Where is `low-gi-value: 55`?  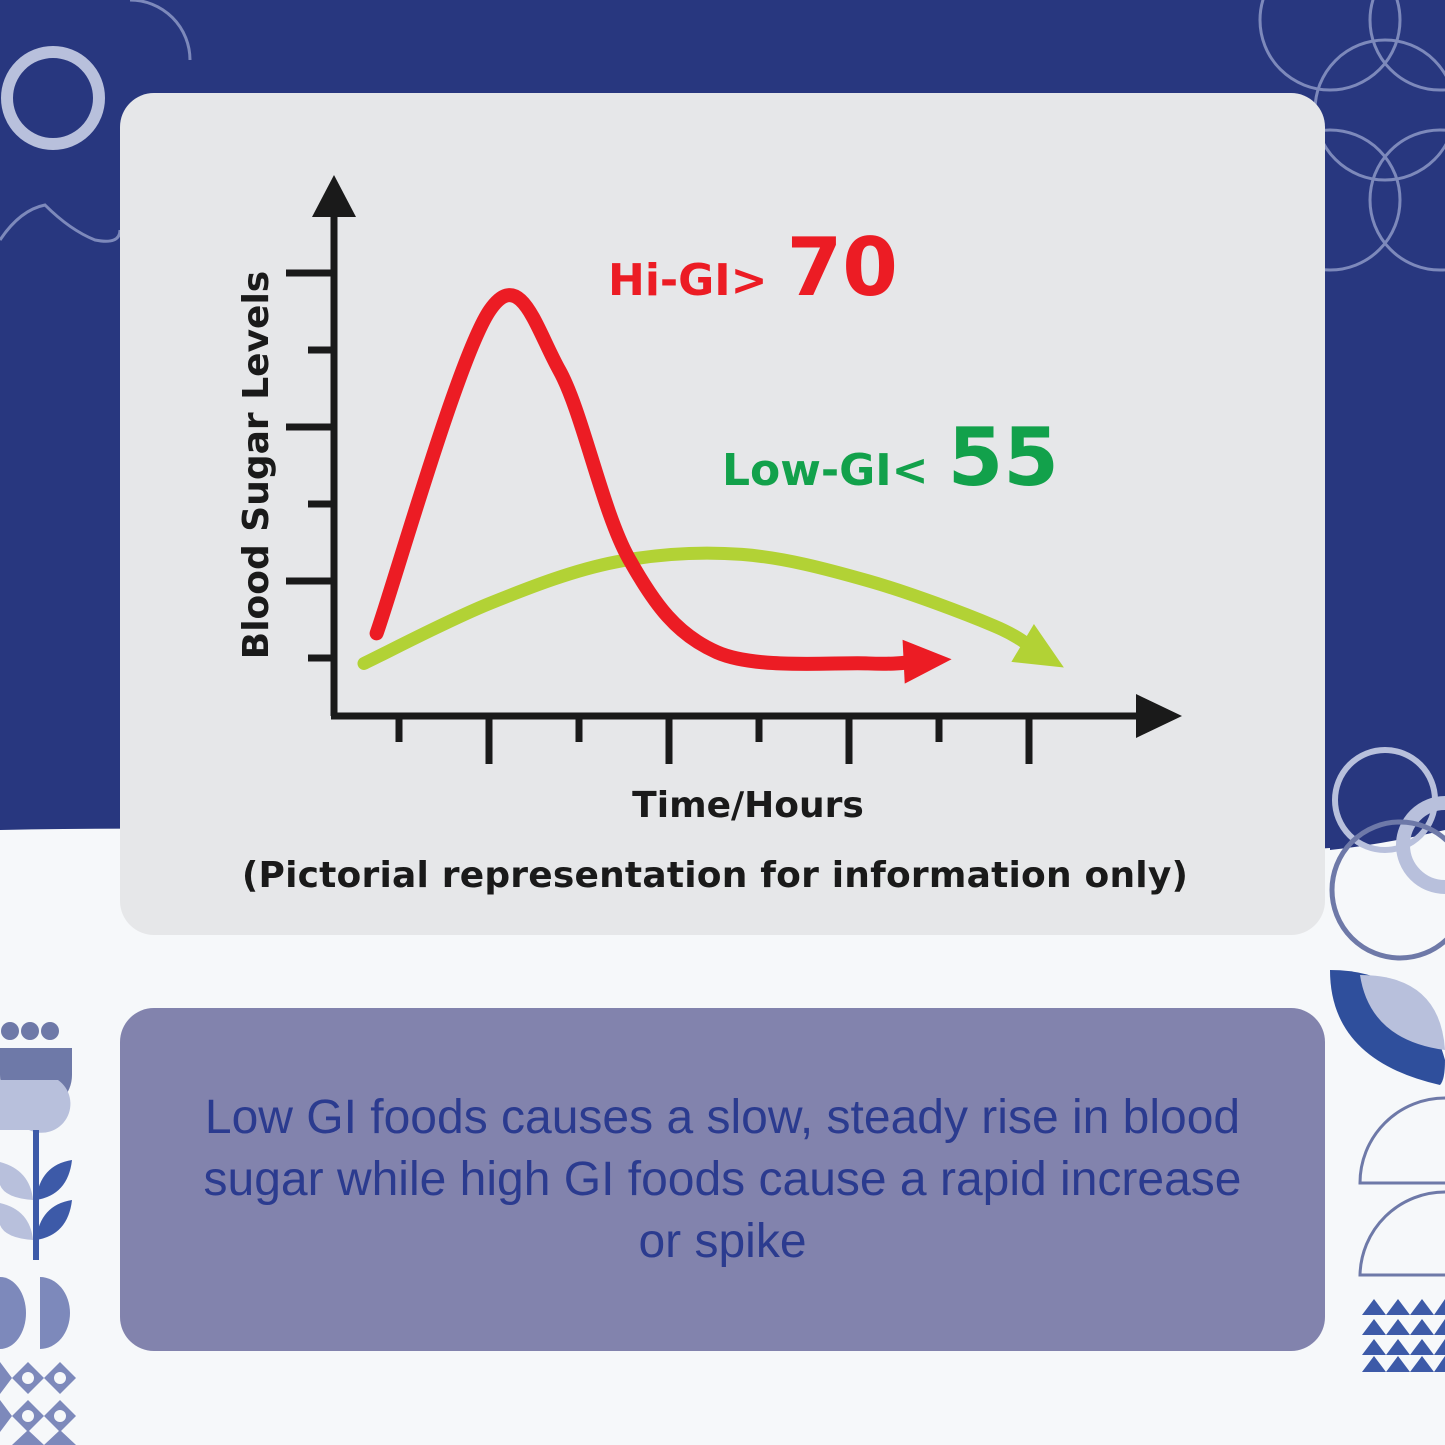 low-gi-value: 55 is located at coordinates (1003, 457).